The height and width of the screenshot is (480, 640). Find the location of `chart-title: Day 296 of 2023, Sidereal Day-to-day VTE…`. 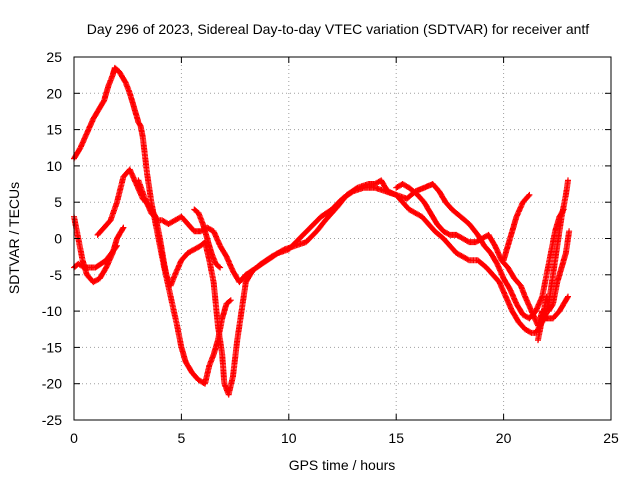

chart-title: Day 296 of 2023, Sidereal Day-to-day VTE… is located at coordinates (338, 29).